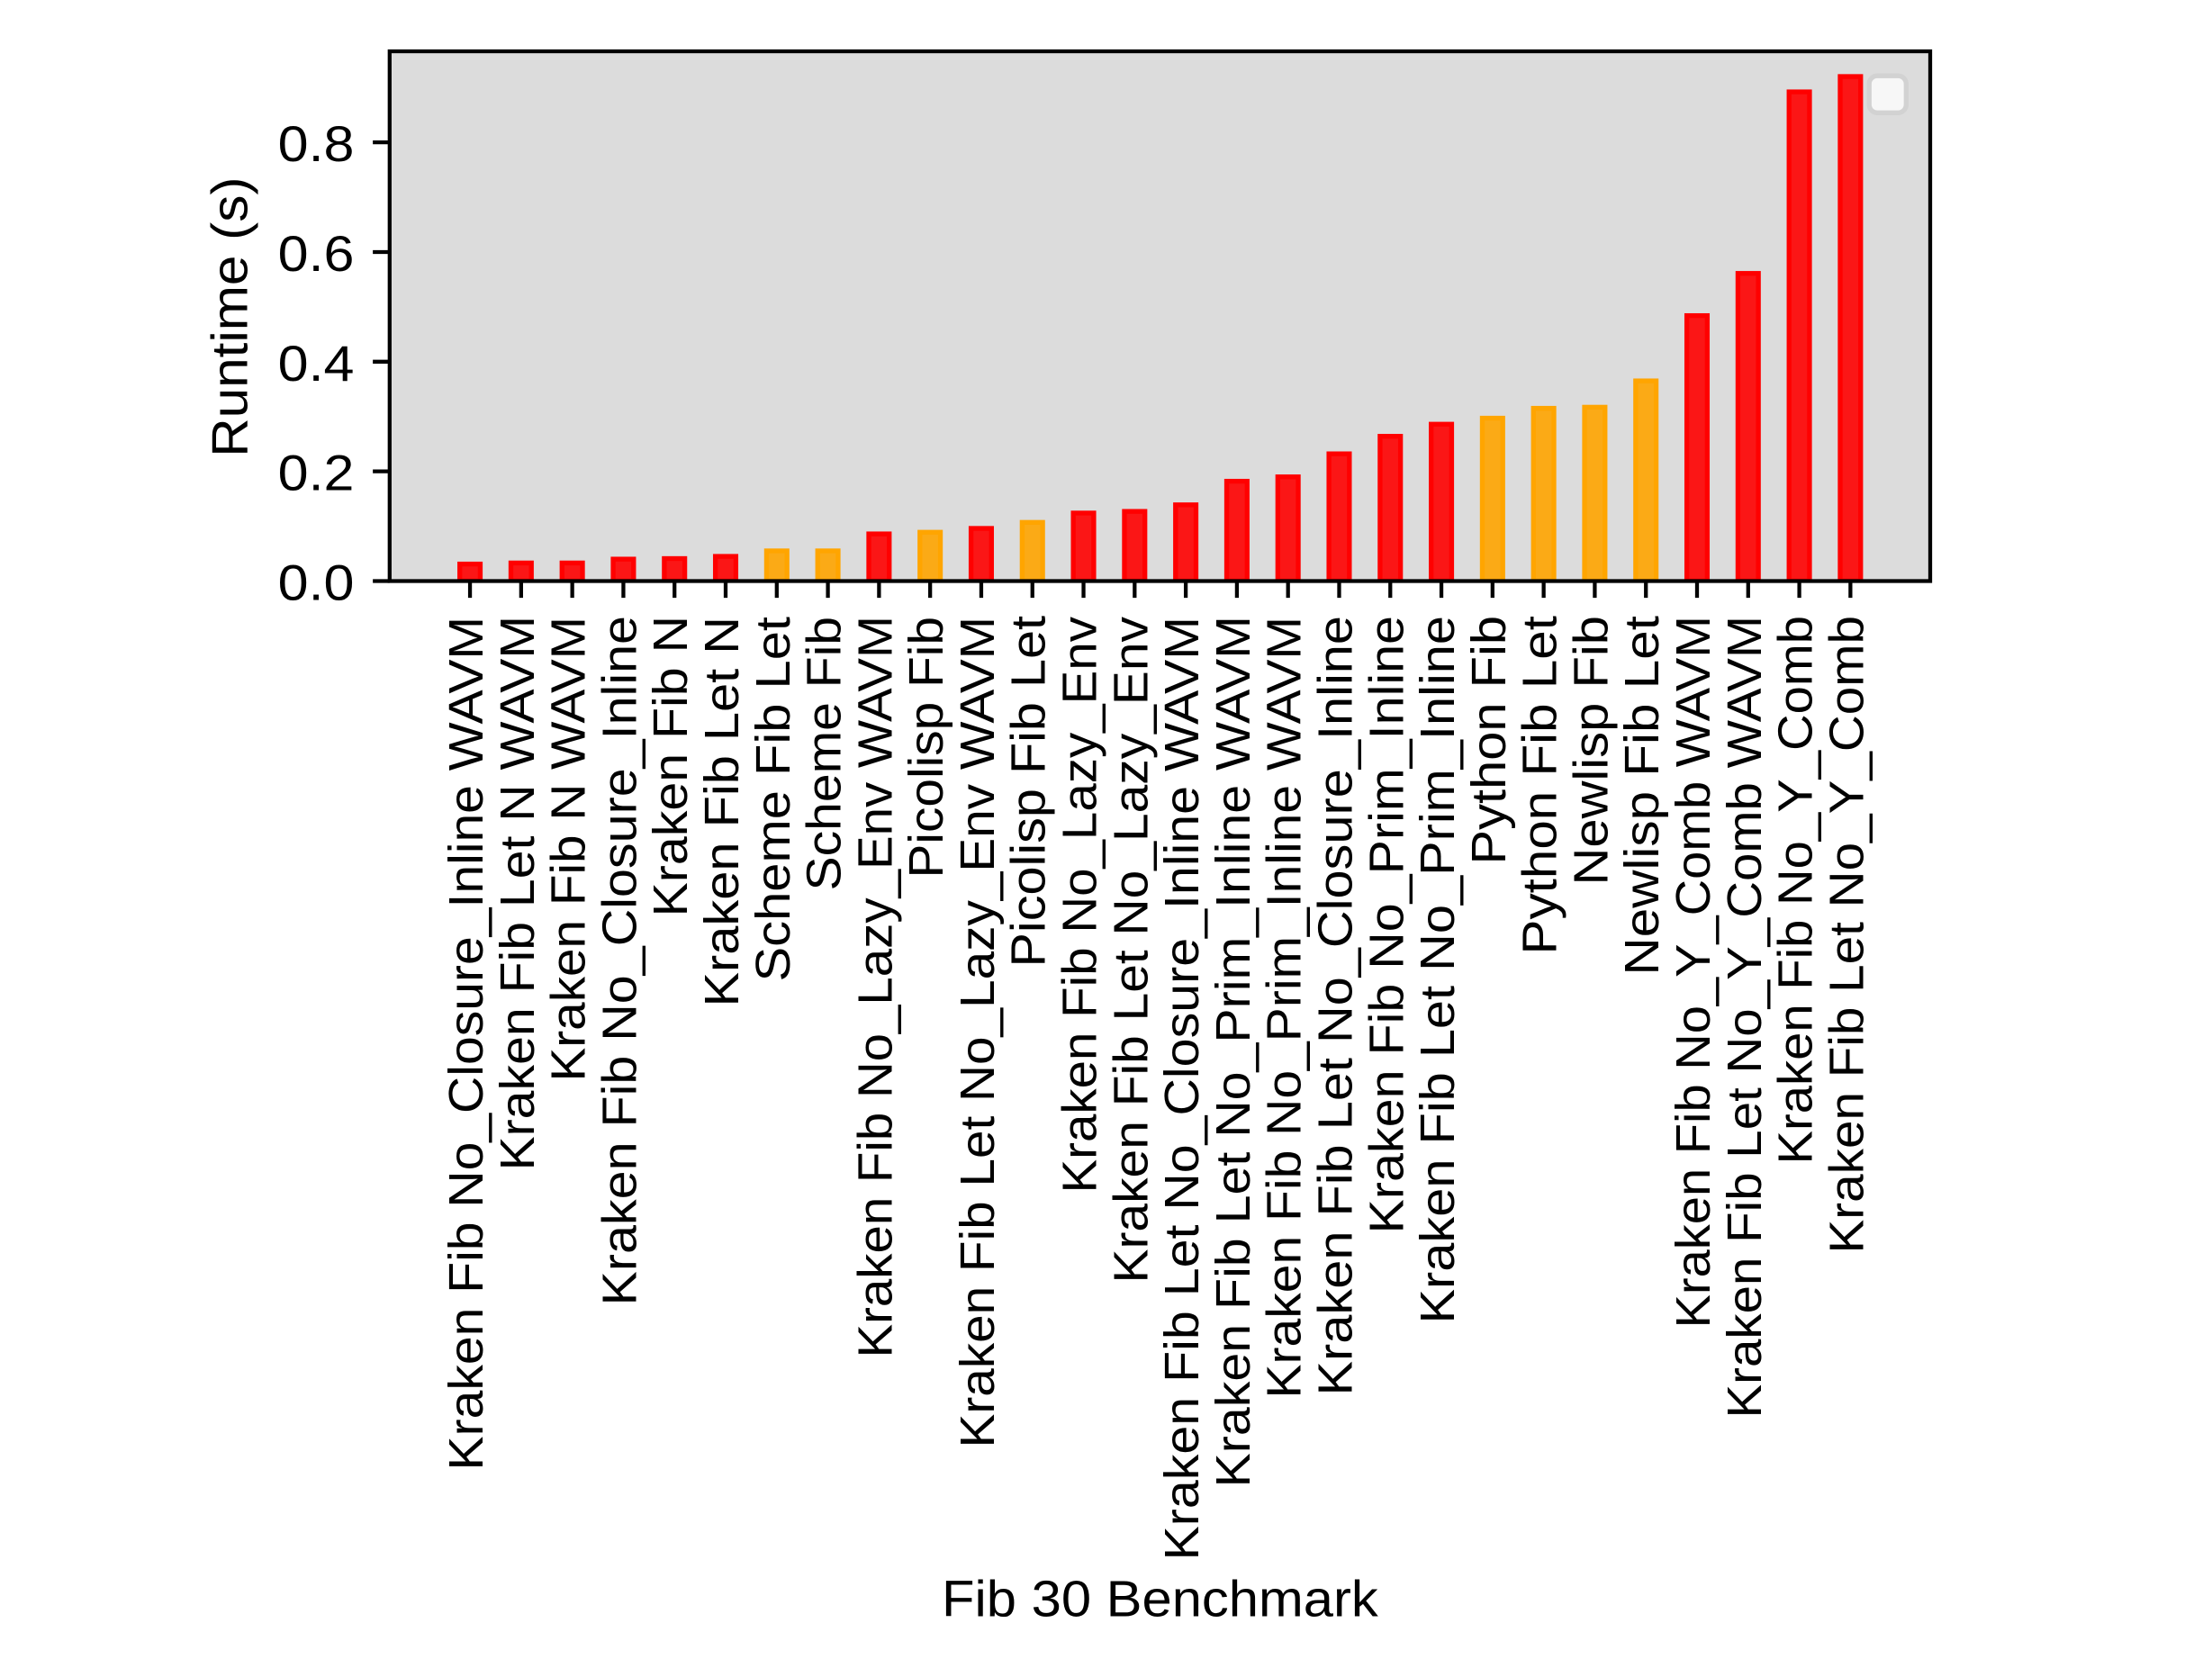 This screenshot has width=2212, height=1659. I want to click on svg-text: Newlisp Fib, so click(1591, 751).